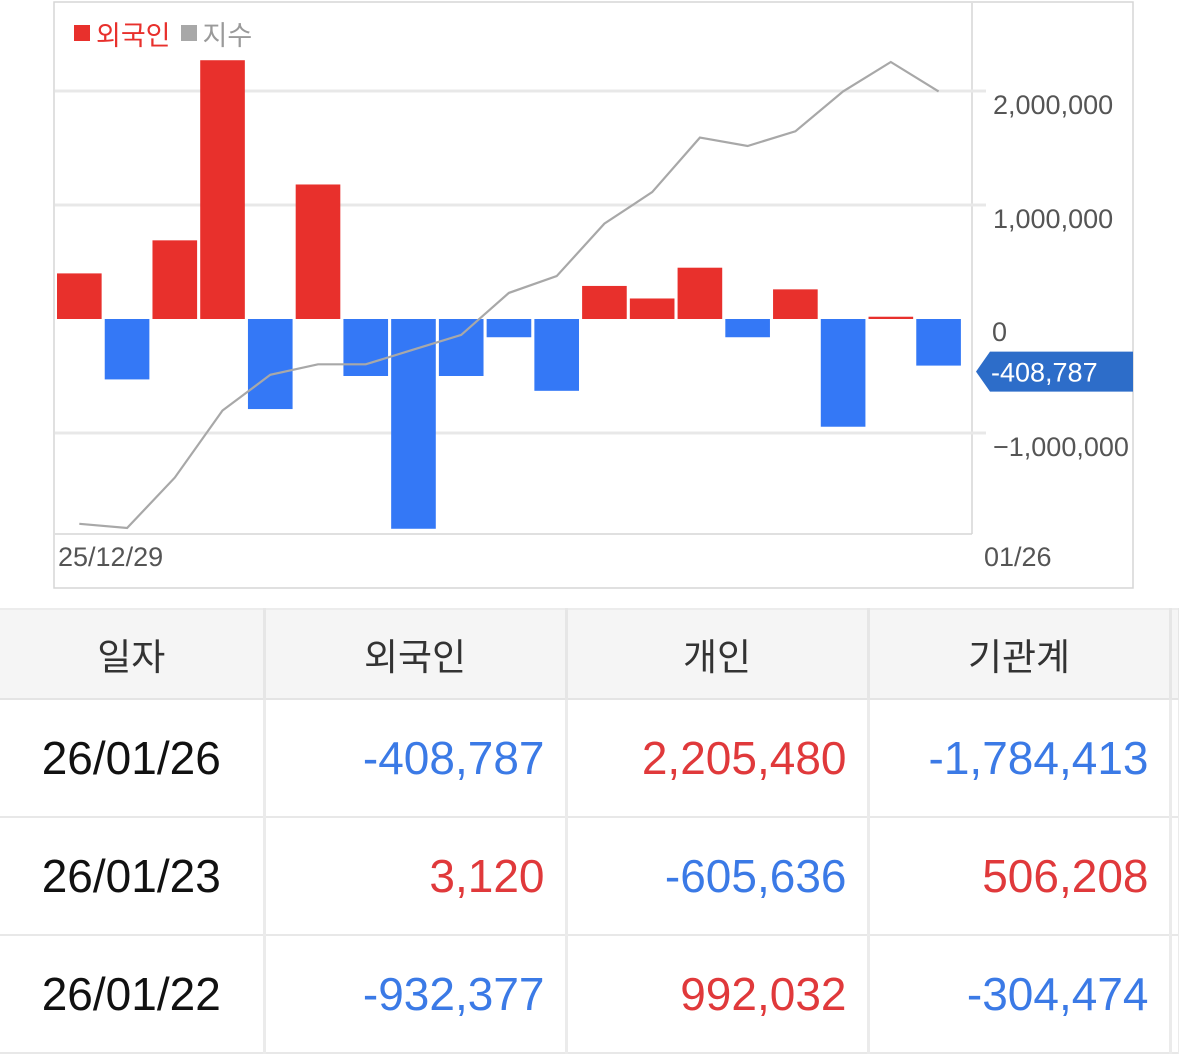  What do you see at coordinates (1020, 758) in the screenshot?
I see `row-institution-cell: -1,784,413` at bounding box center [1020, 758].